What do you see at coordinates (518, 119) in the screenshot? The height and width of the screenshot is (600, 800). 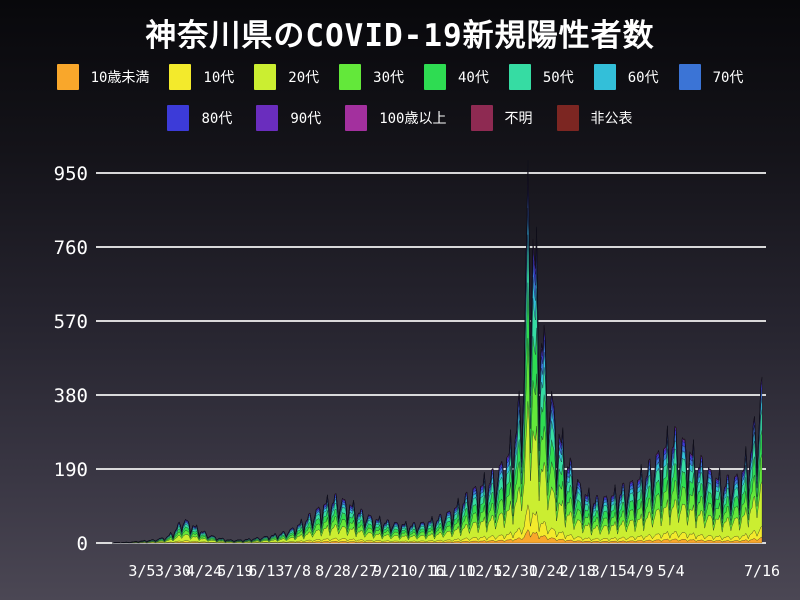 I see `legend-label: 不明` at bounding box center [518, 119].